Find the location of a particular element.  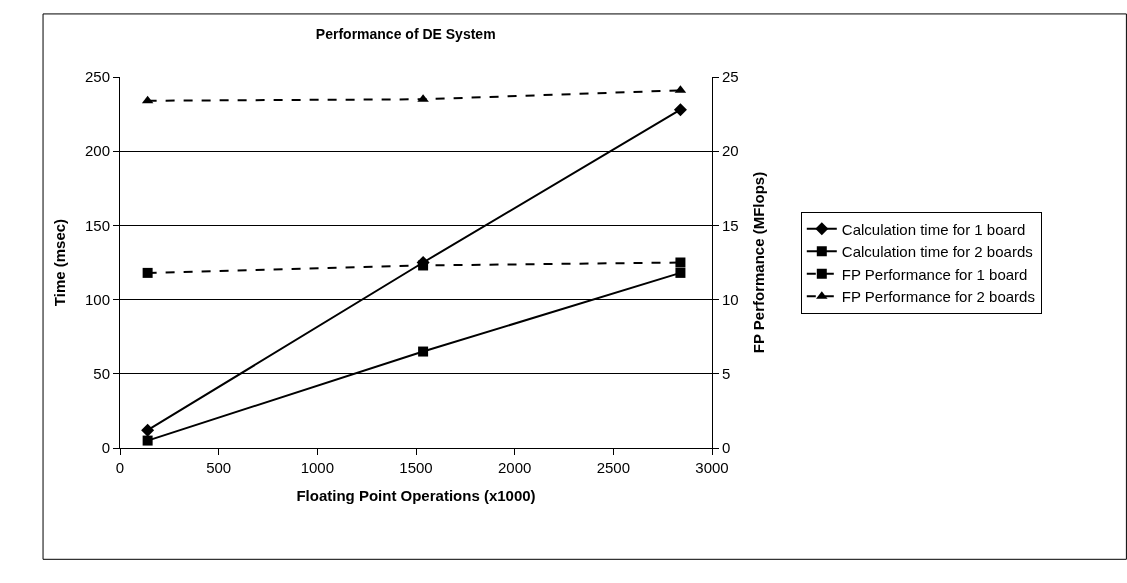

y2-tick-label: 5 is located at coordinates (726, 374).